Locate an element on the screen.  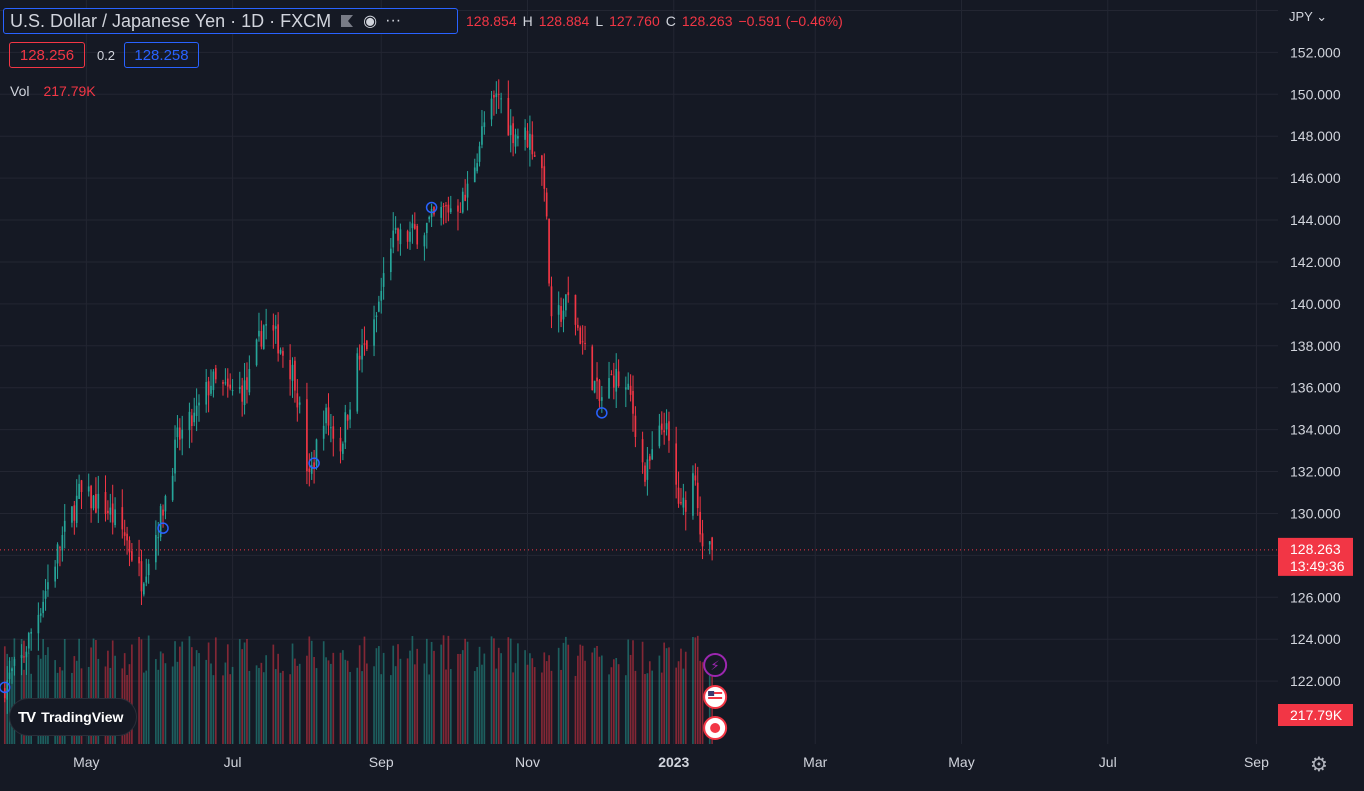
sell-price-button: 128.256 is located at coordinates (47, 55).